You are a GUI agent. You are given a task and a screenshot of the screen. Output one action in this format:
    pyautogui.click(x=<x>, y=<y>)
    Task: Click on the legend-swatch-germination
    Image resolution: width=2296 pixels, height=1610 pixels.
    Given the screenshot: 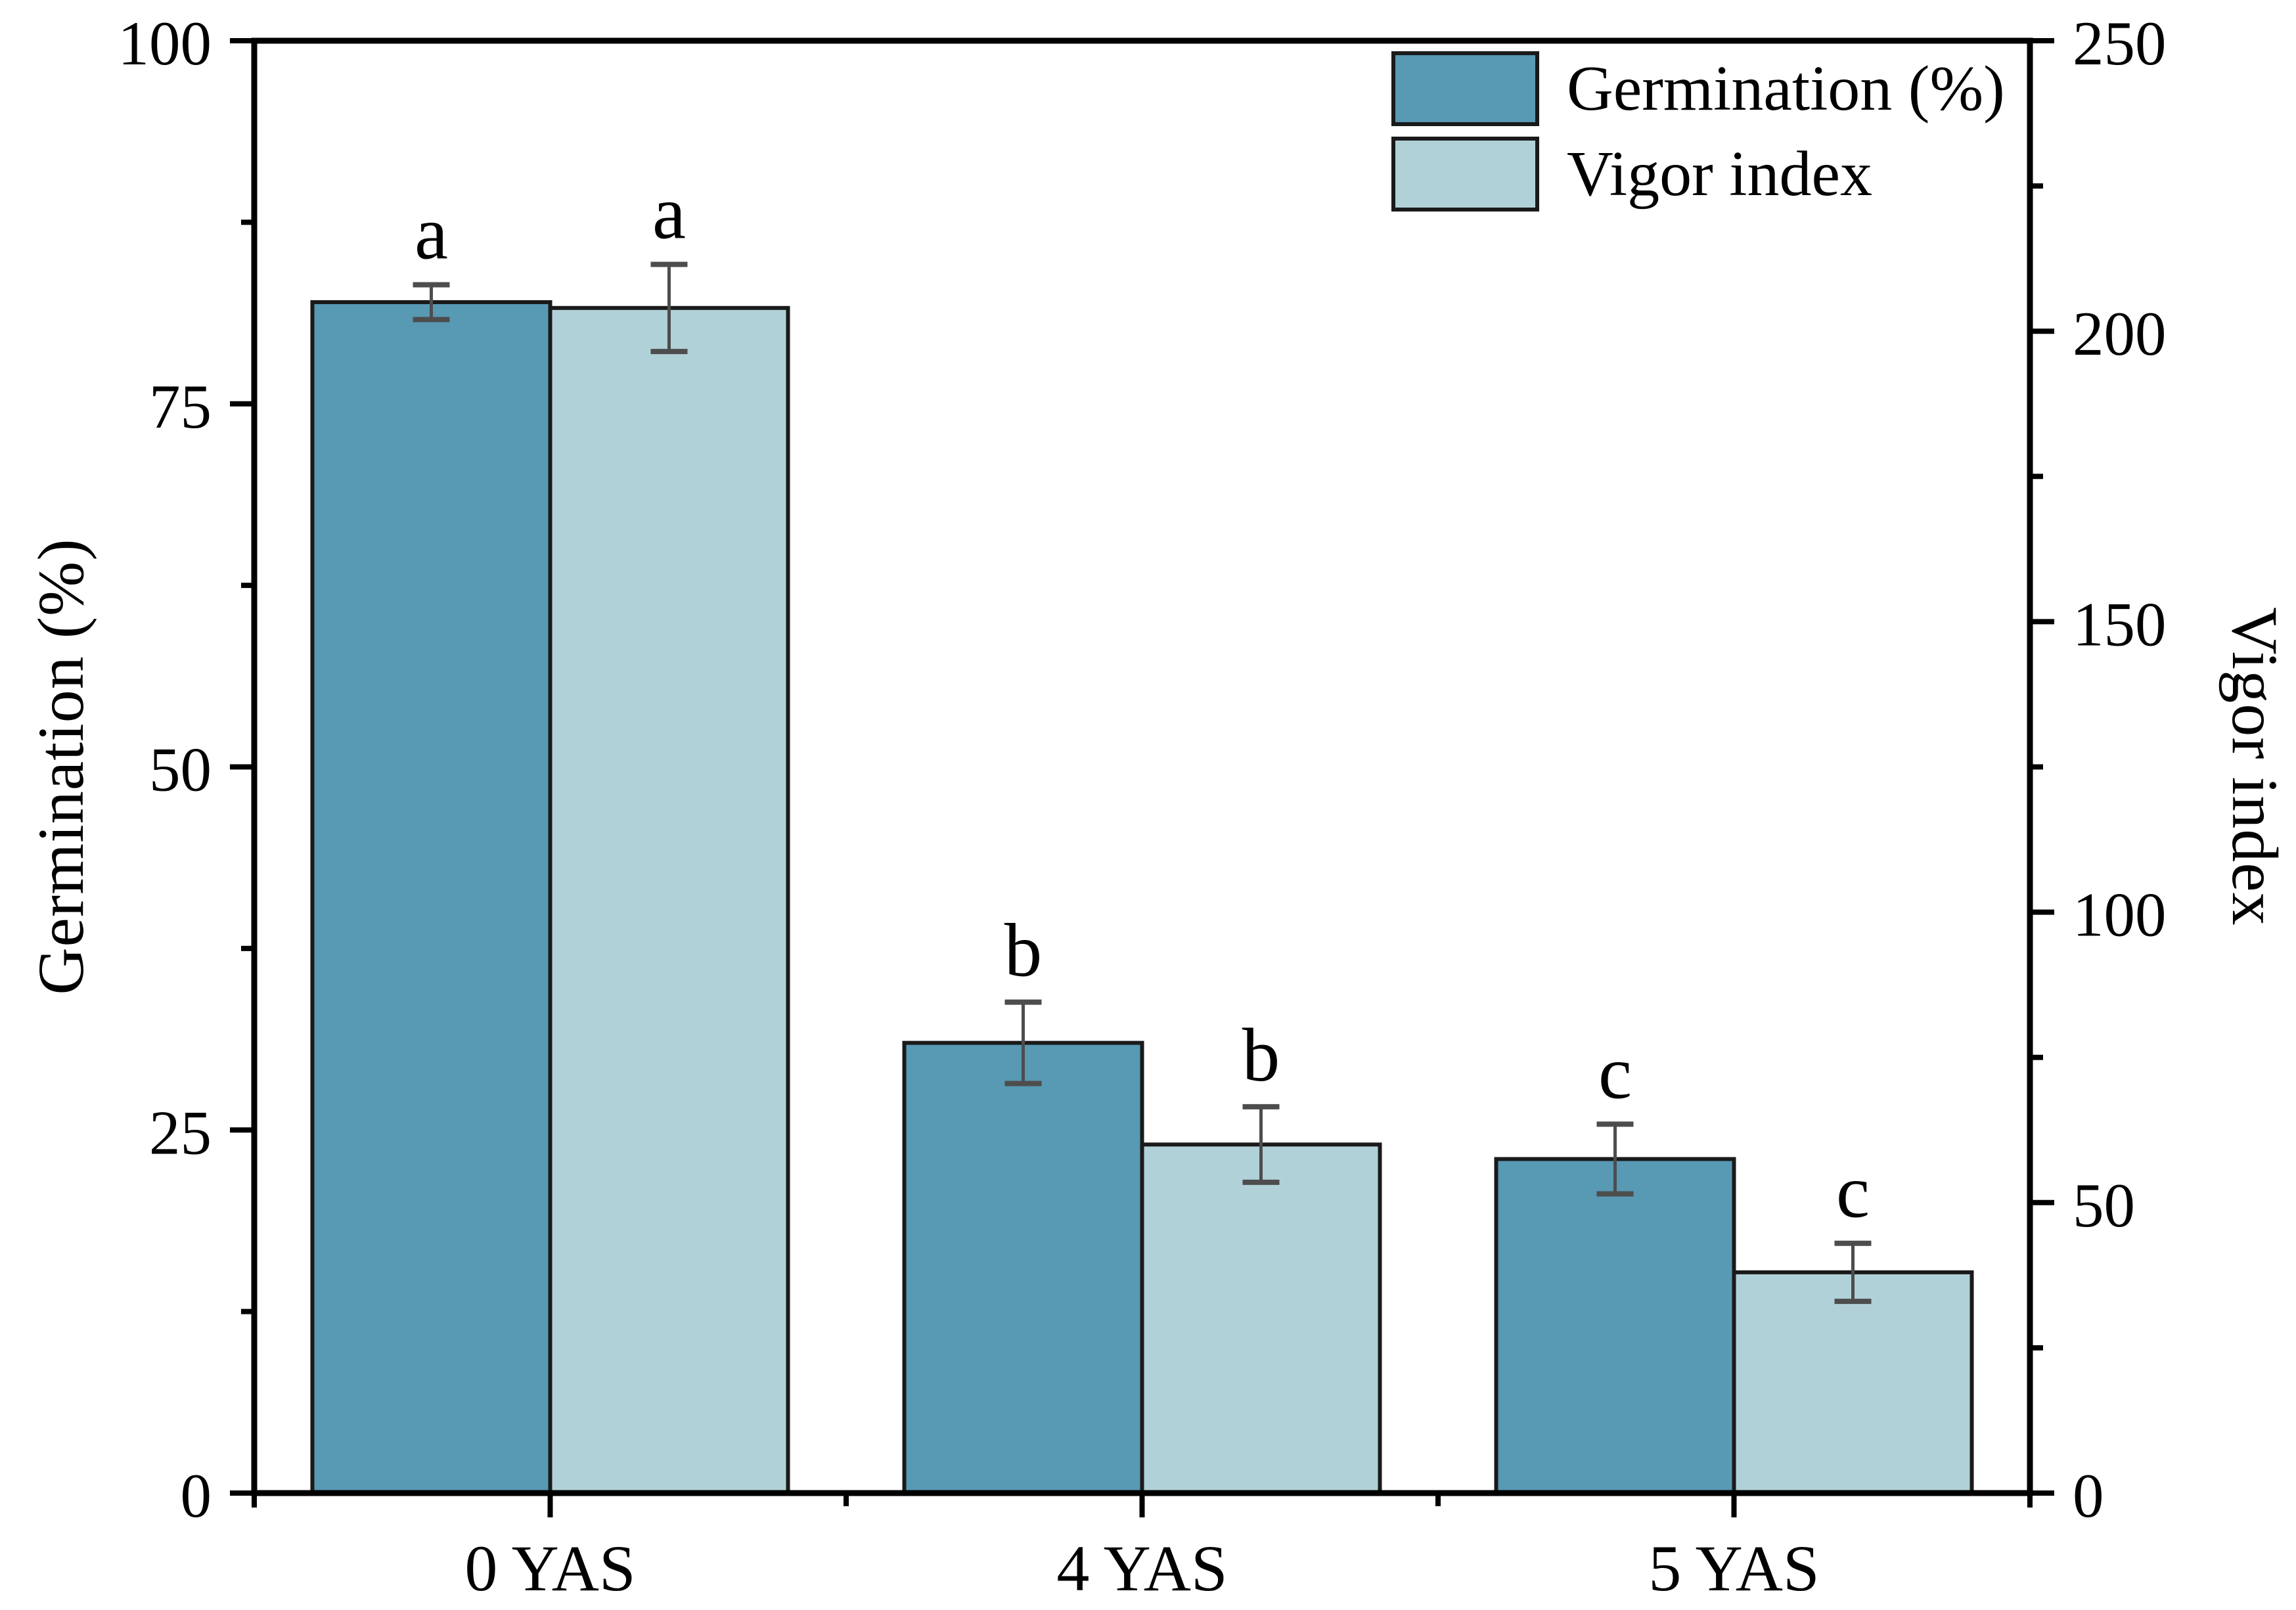 What is the action you would take?
    pyautogui.click(x=1465, y=88)
    